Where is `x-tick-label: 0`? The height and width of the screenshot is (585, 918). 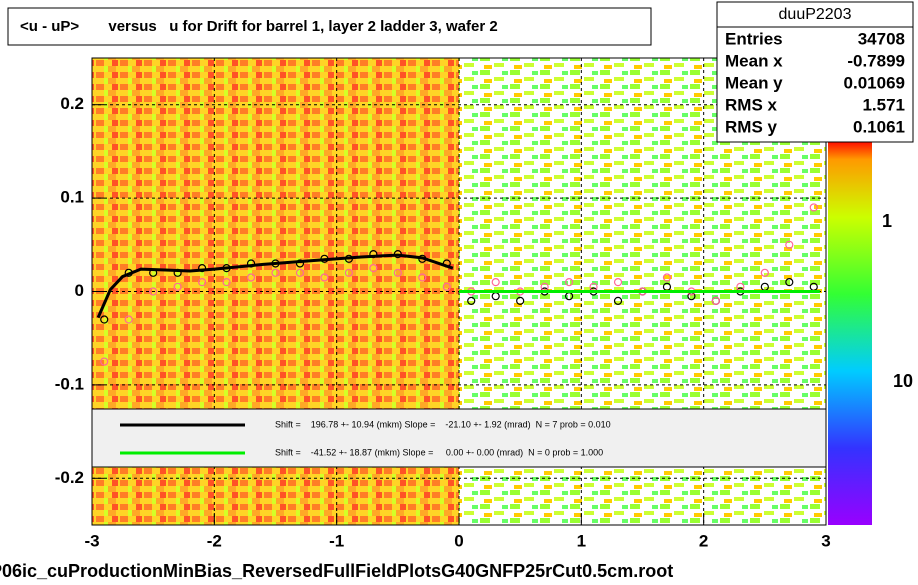
x-tick-label: 0 is located at coordinates (458, 540).